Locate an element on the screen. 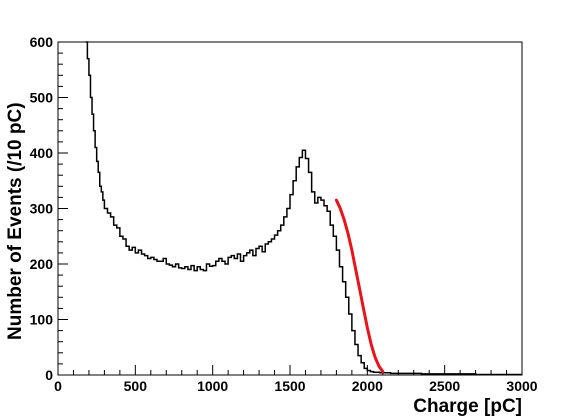 Image resolution: width=581 pixels, height=417 pixels. x-tick-label: 2000 is located at coordinates (367, 386).